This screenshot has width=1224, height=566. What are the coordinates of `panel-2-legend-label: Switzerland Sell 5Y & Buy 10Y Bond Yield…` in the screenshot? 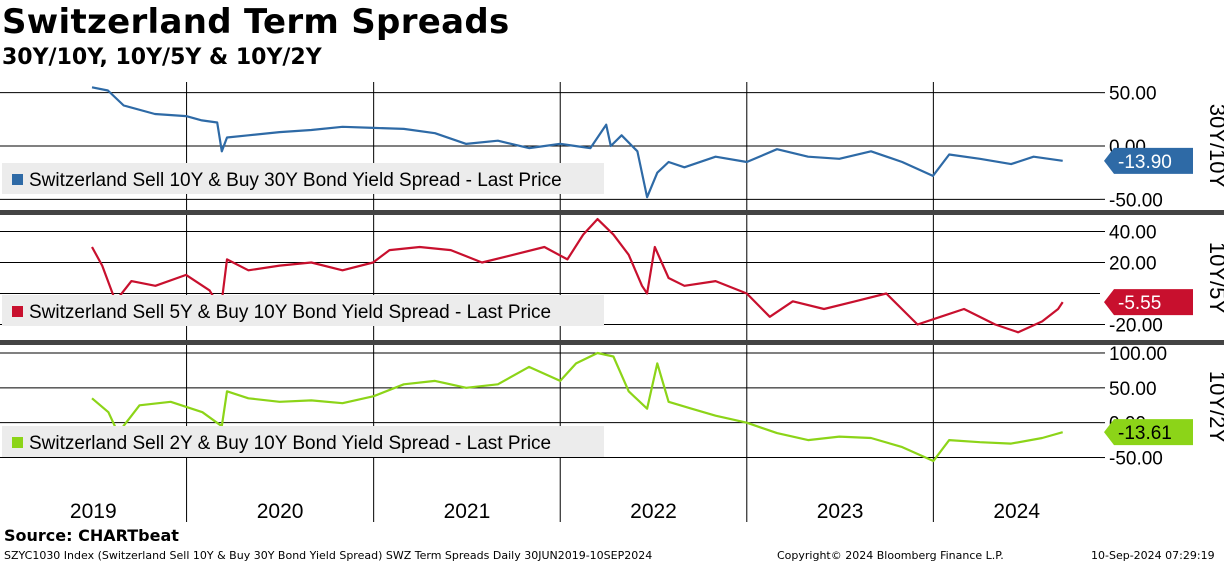 It's located at (290, 312).